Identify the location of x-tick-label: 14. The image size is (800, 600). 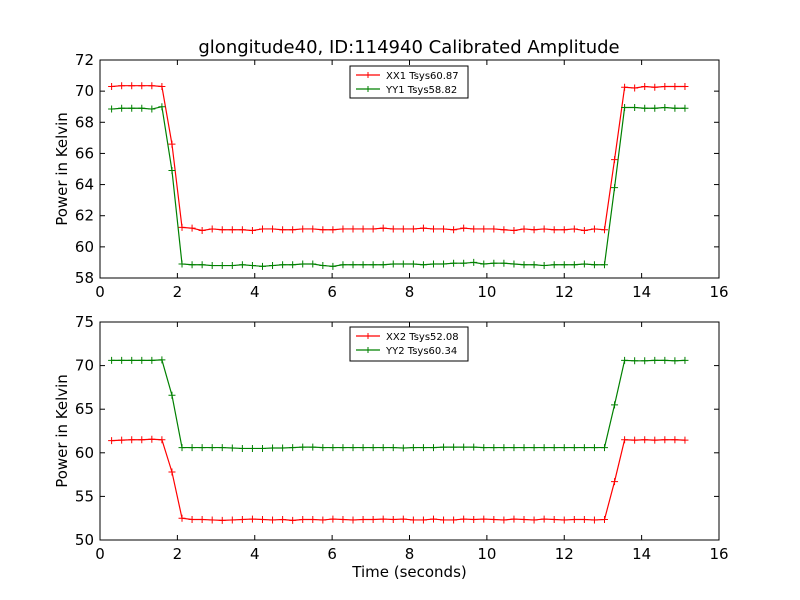
(641, 292).